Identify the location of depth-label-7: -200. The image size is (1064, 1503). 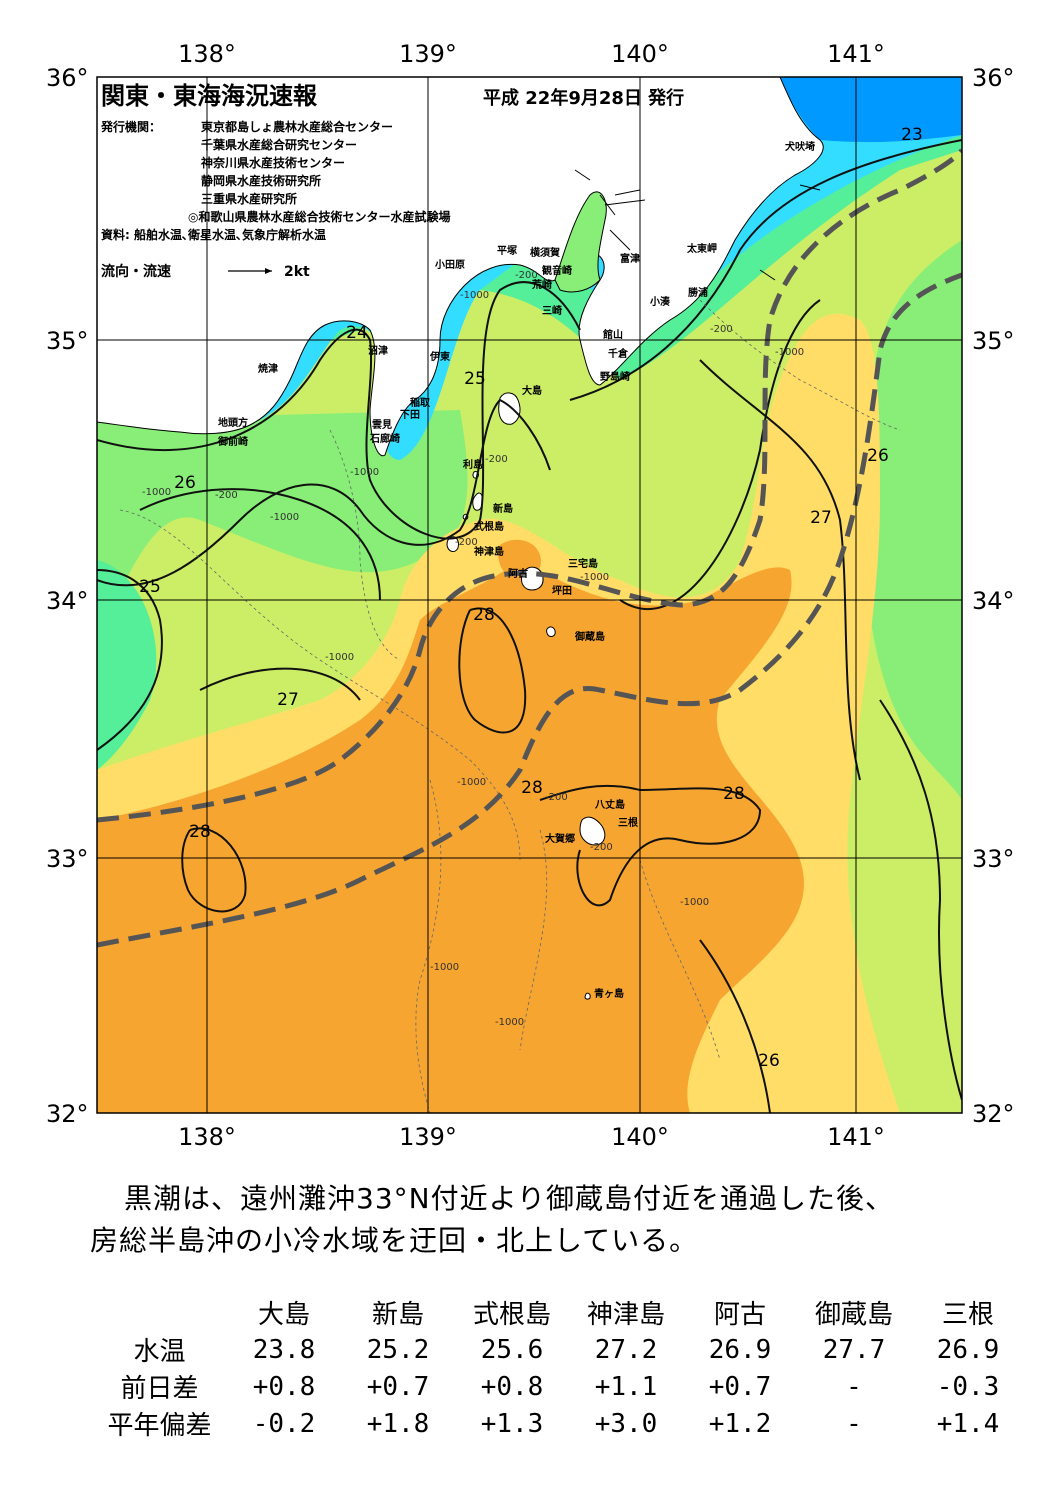
(226, 495).